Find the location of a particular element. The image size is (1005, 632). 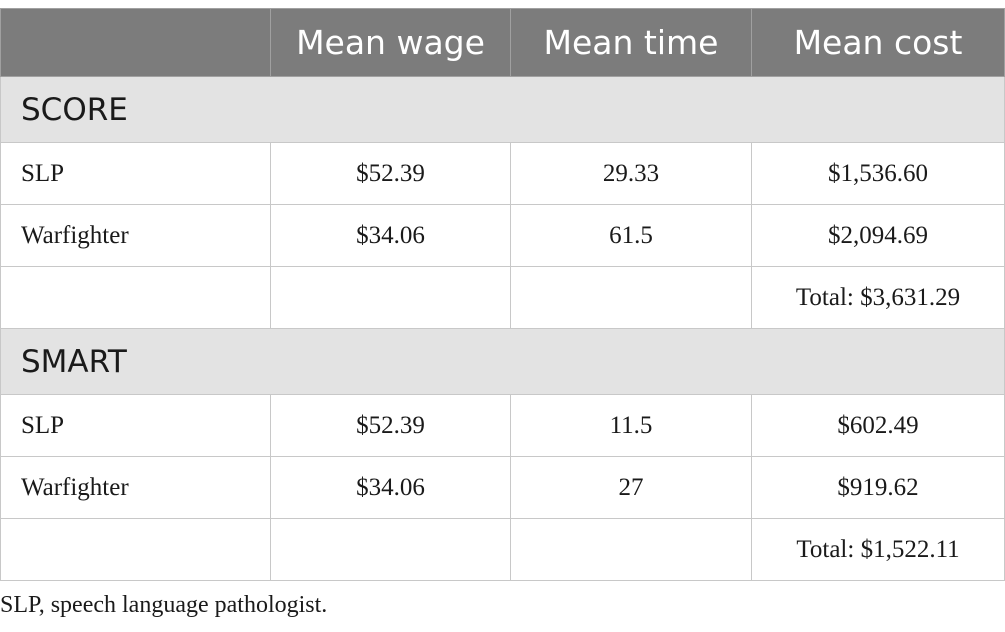

section-title-score: SCORE is located at coordinates (502, 109).